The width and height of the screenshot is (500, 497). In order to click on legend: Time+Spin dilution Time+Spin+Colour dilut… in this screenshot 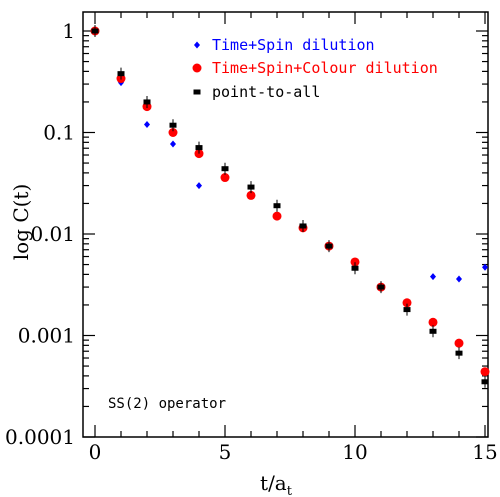, I will do `click(315, 68)`.